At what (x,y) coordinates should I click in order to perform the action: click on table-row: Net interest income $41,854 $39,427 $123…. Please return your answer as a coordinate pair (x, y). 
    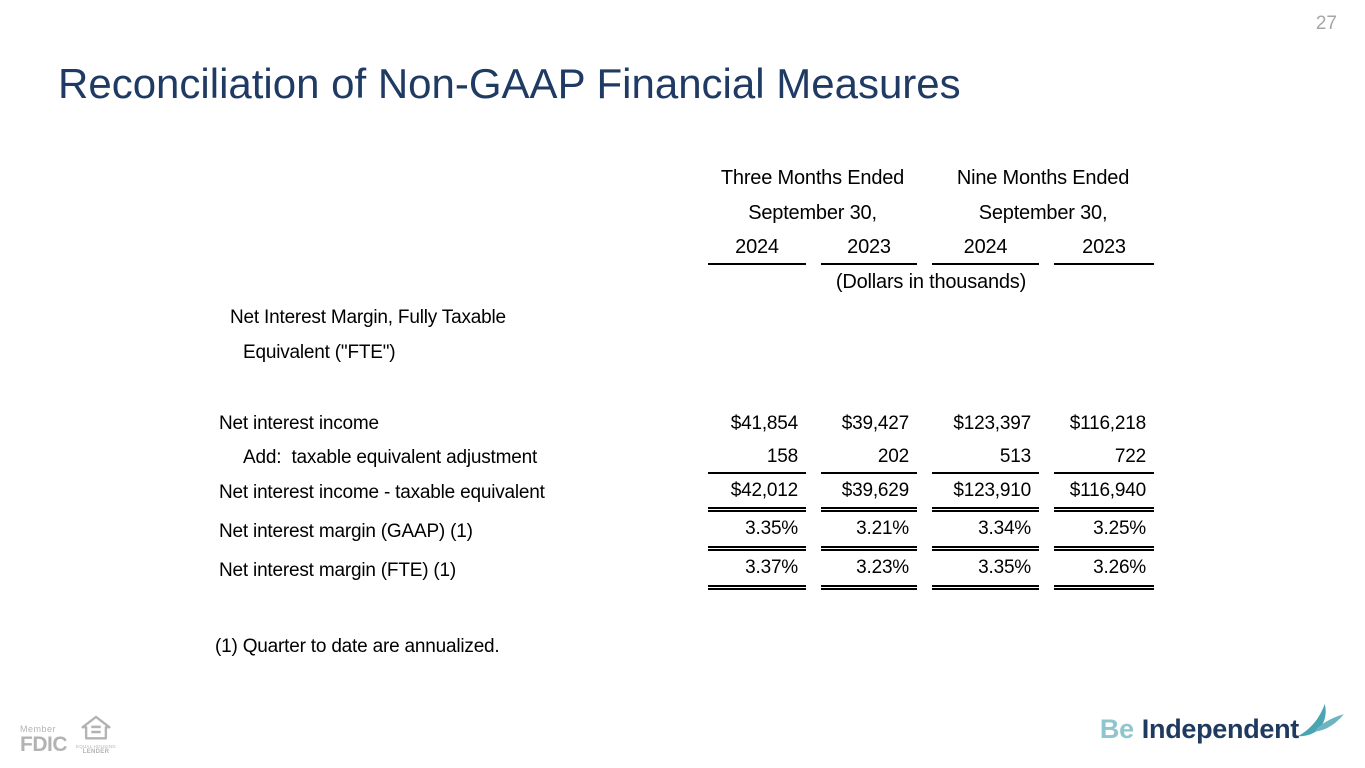
    Looking at the image, I should click on (684, 424).